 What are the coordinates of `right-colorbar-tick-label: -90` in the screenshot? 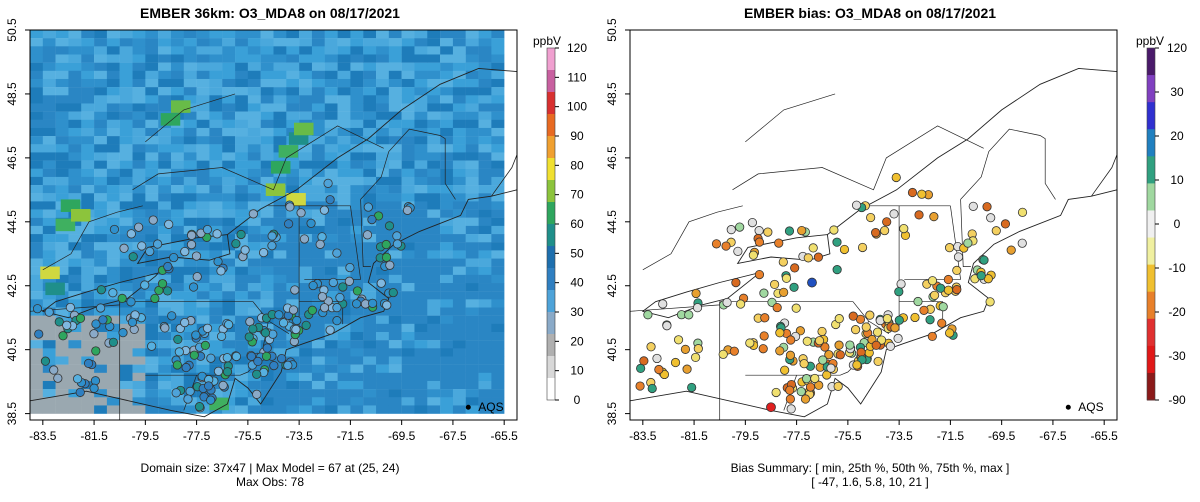 It's located at (1177, 400).